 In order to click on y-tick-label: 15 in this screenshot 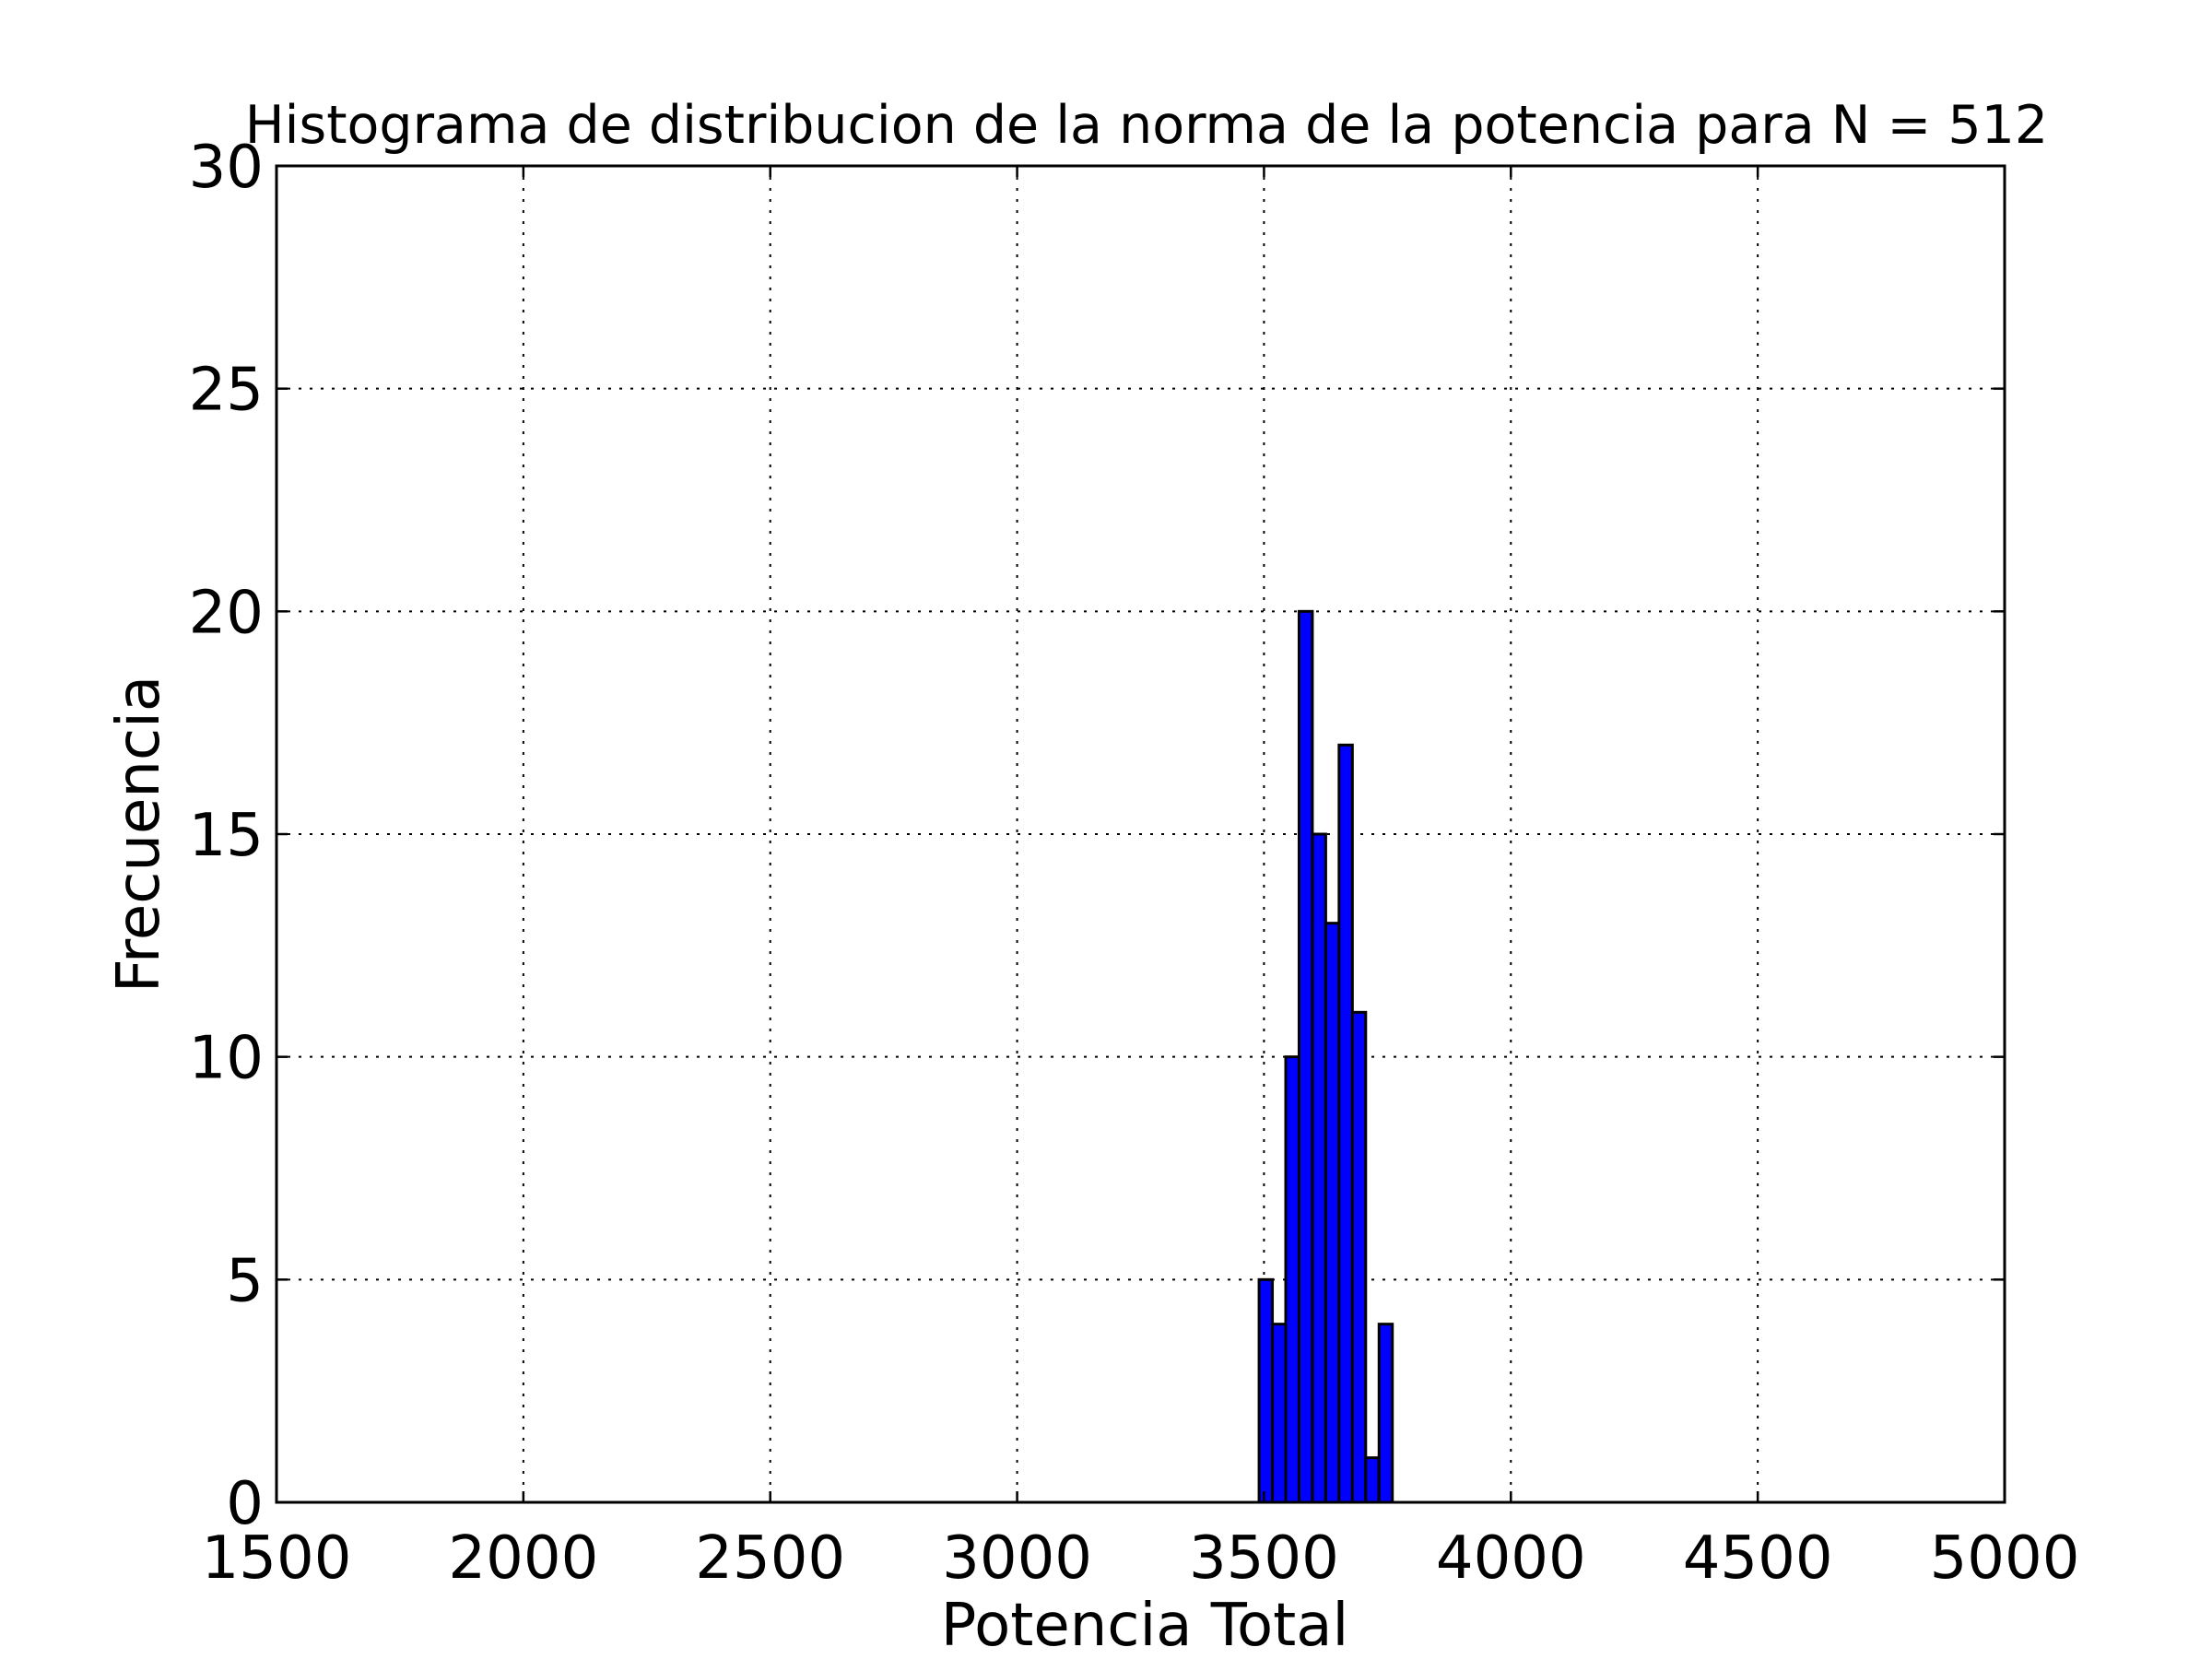, I will do `click(226, 836)`.